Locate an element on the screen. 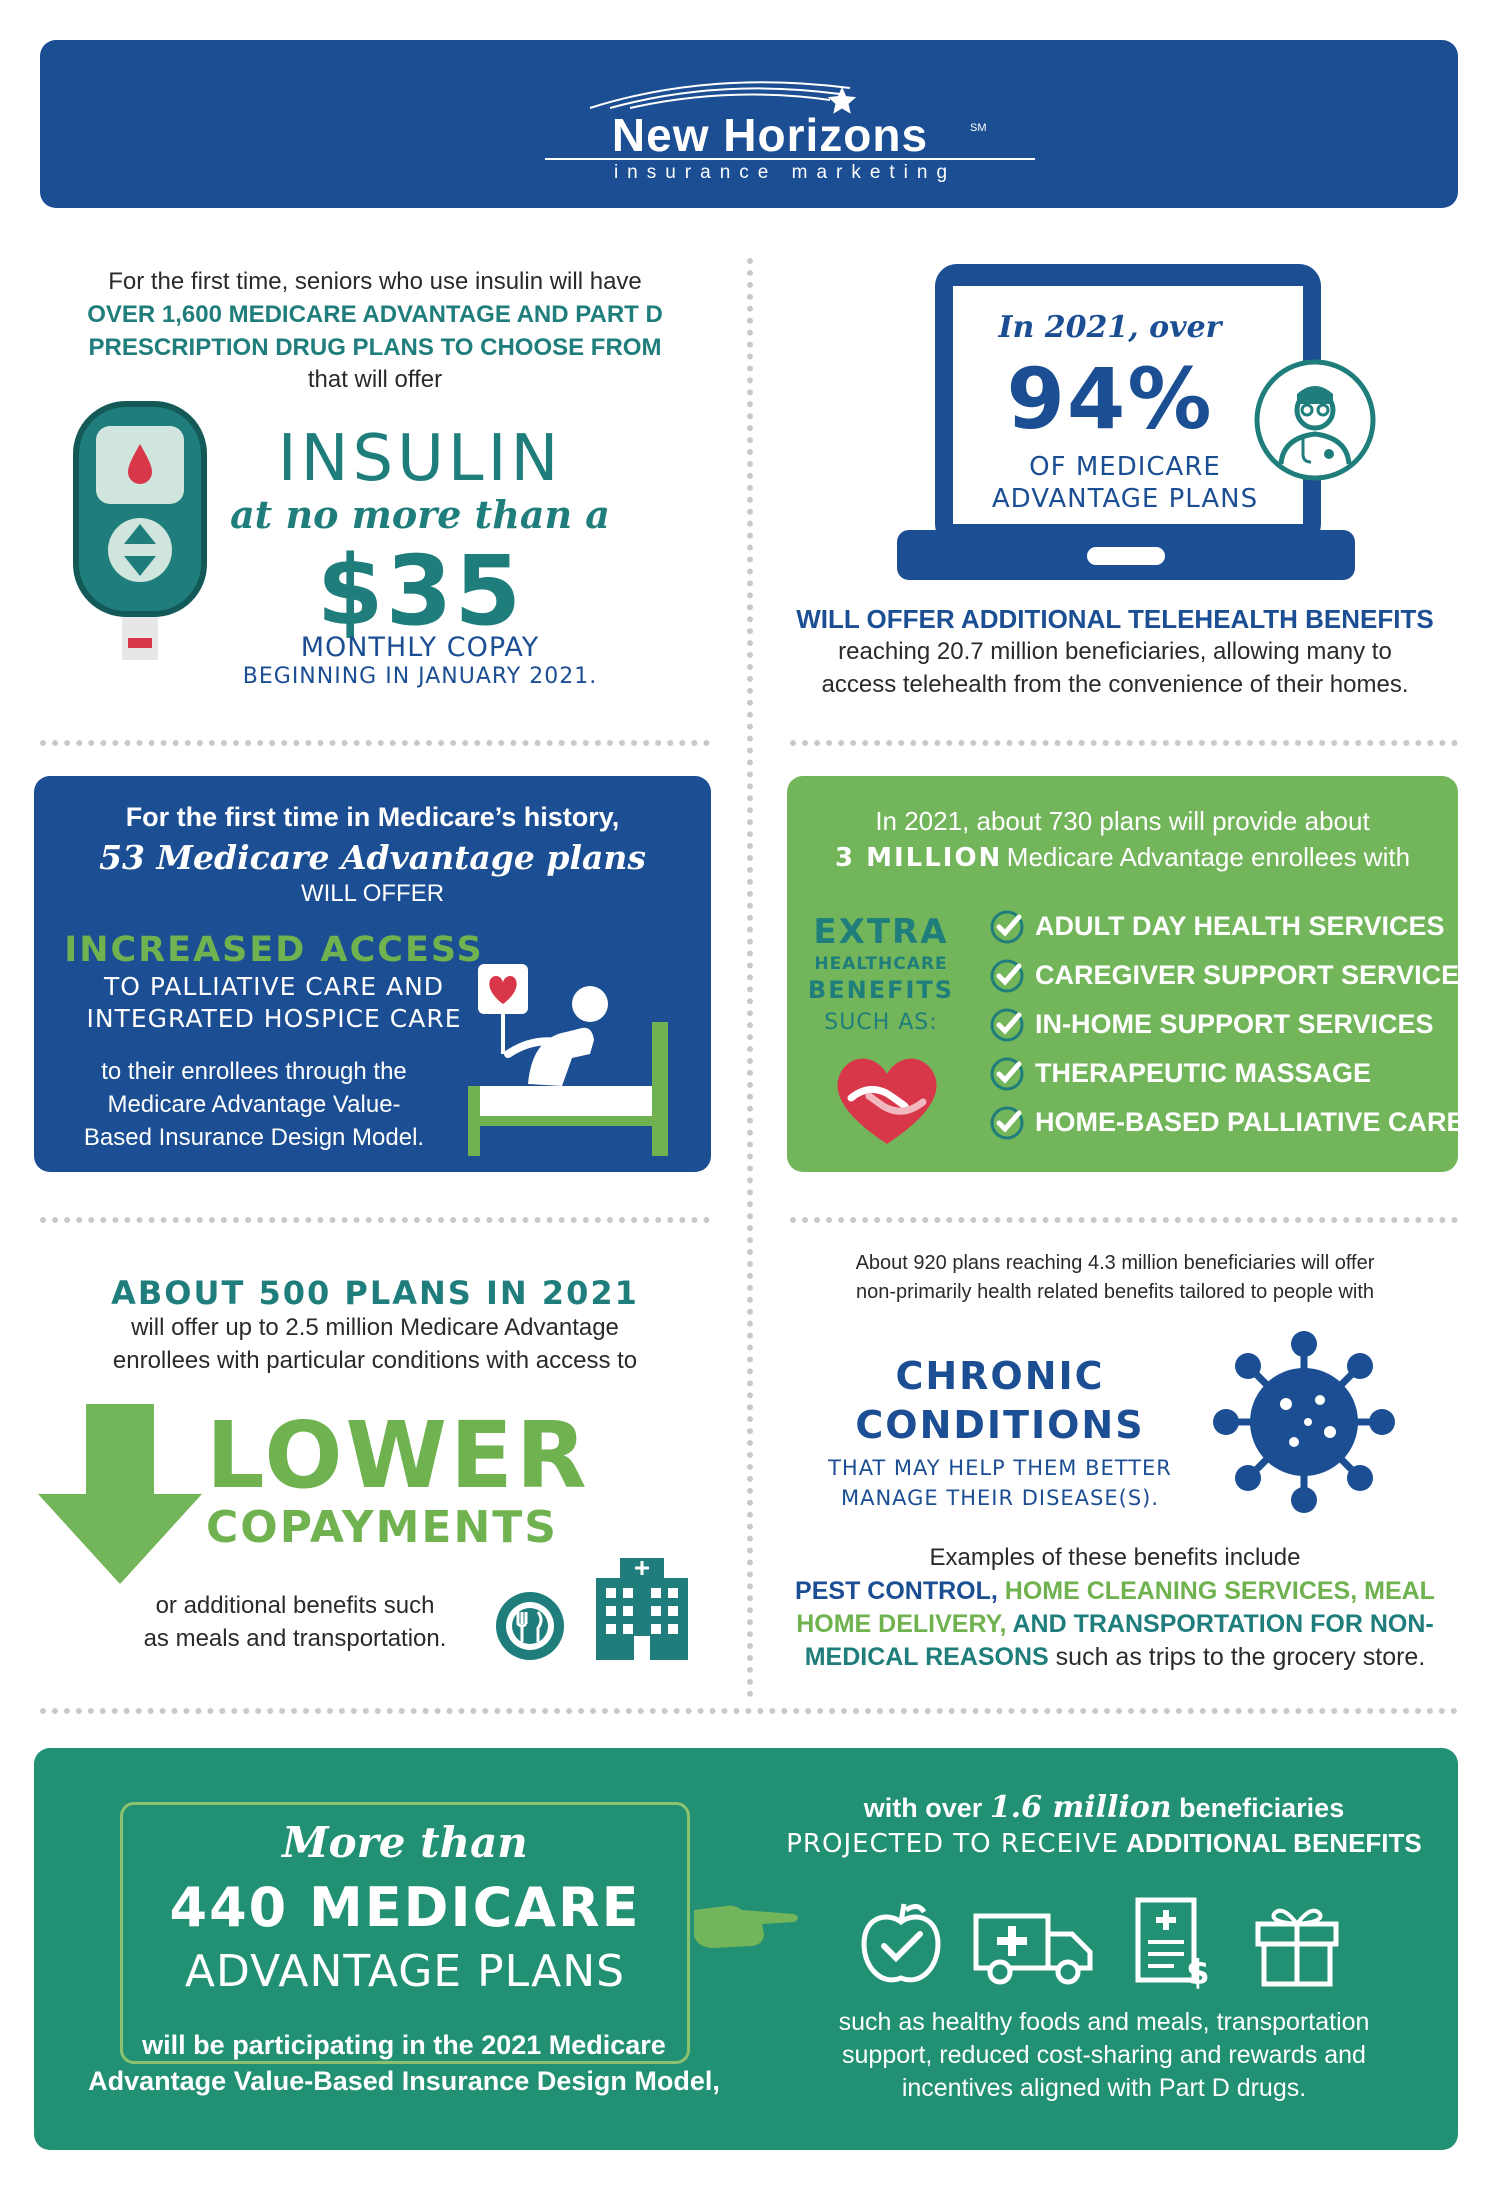 The image size is (1500, 2188). brand-name: New Horizons is located at coordinates (770, 135).